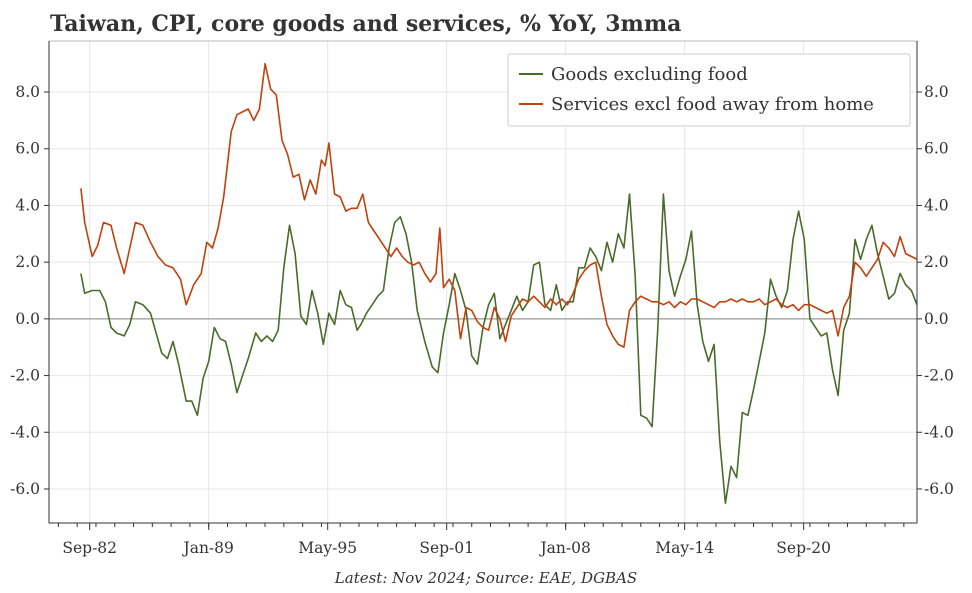 The width and height of the screenshot is (972, 593). I want to click on y-tick-label-left: -2.0, so click(25, 376).